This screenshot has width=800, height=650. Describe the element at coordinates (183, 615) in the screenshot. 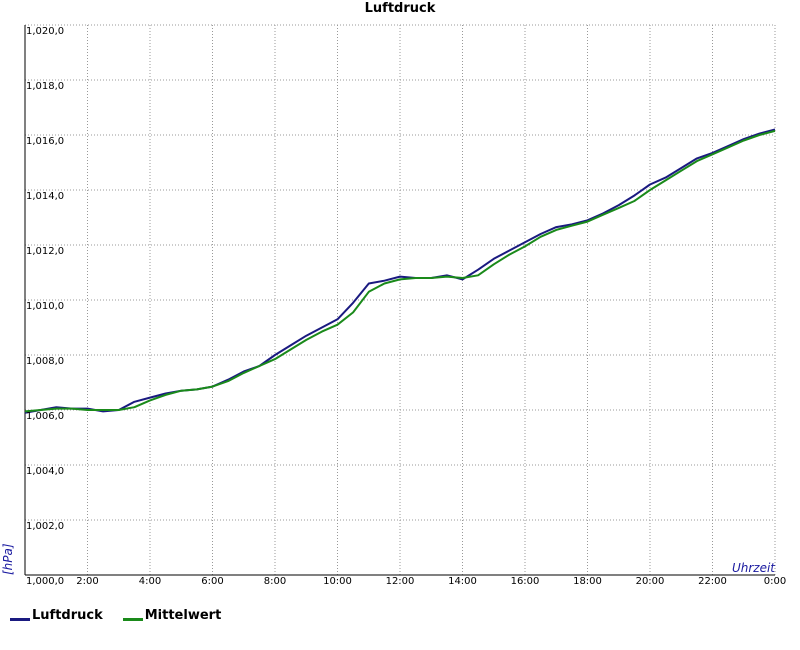

I see `legend-label-mittelwert: Mittelwert` at that location.